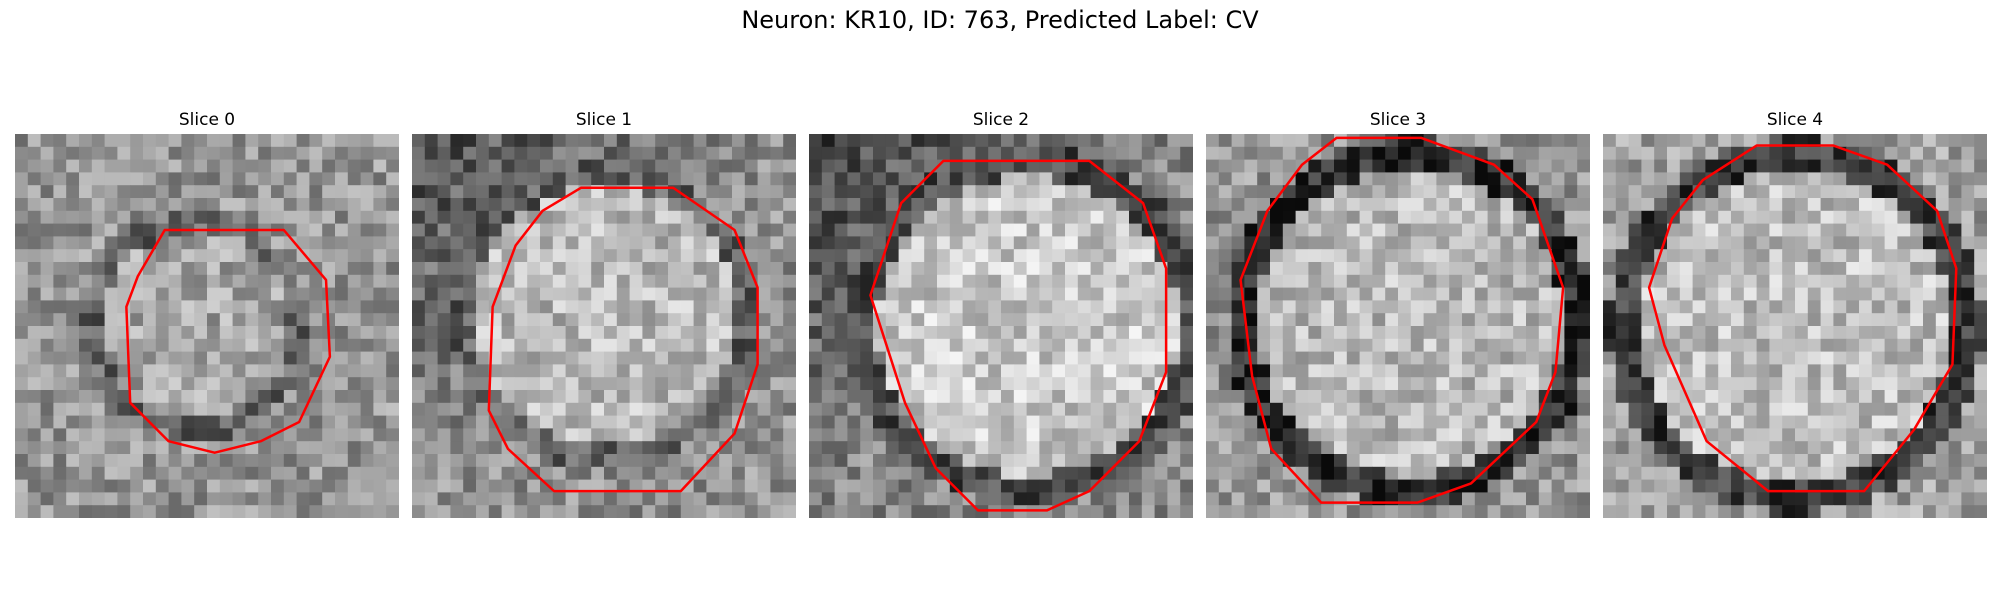 Image resolution: width=2000 pixels, height=600 pixels. I want to click on slice-panel-1: Slice 1, so click(604, 313).